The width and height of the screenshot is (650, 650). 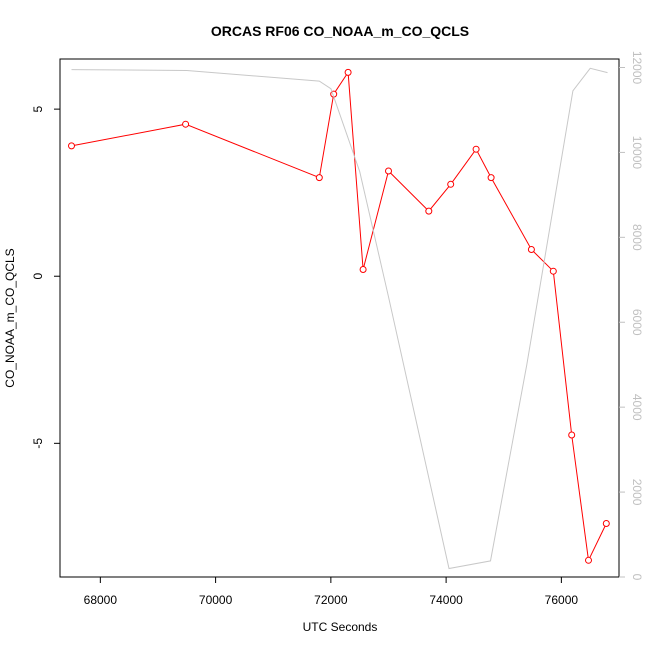 What do you see at coordinates (637, 322) in the screenshot?
I see `y2-tick-label: 6000` at bounding box center [637, 322].